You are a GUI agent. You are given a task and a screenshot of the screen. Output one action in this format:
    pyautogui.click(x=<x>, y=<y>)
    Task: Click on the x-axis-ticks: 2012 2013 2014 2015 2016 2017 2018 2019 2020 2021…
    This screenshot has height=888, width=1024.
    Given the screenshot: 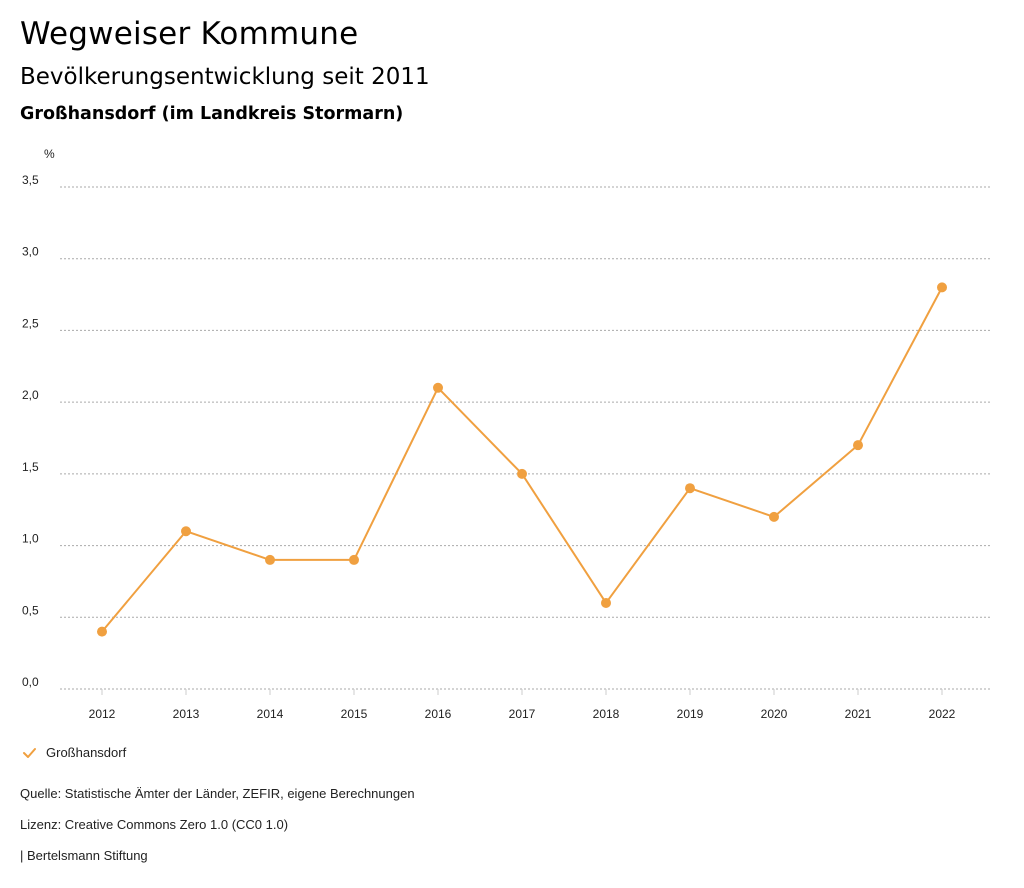 What is the action you would take?
    pyautogui.click(x=522, y=705)
    